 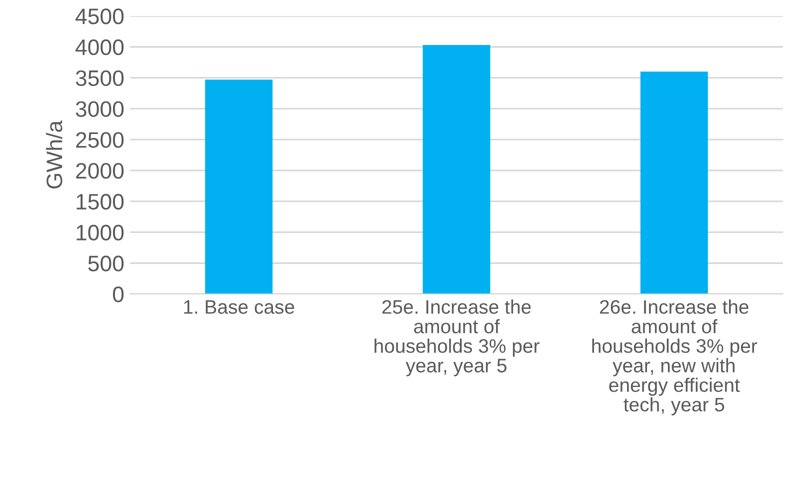 What do you see at coordinates (118, 294) in the screenshot?
I see `y-tick-label: 0` at bounding box center [118, 294].